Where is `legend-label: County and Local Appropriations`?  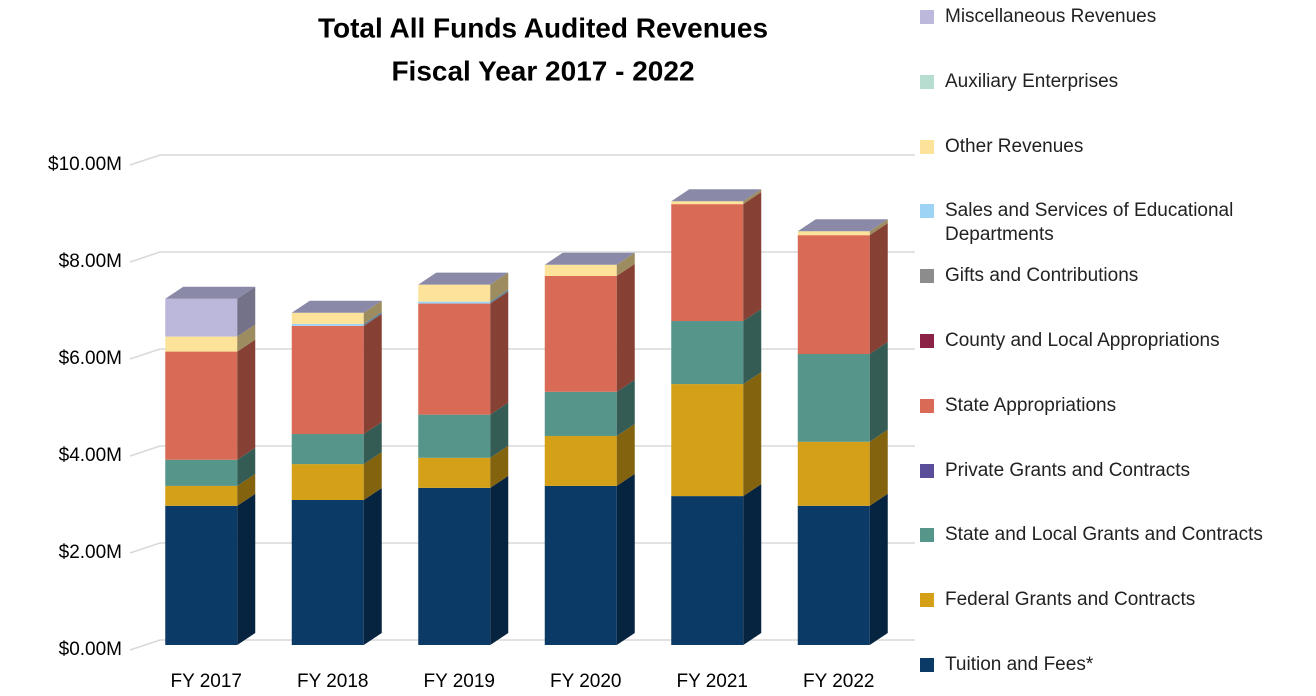 legend-label: County and Local Appropriations is located at coordinates (1082, 340).